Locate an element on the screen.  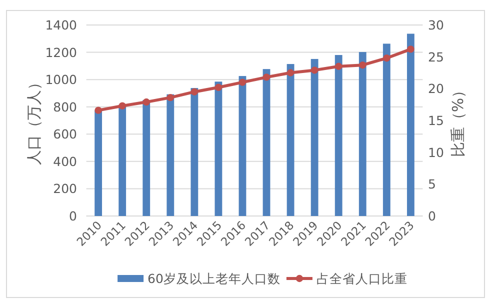
y2-tick-label: 5 is located at coordinates (432, 184).